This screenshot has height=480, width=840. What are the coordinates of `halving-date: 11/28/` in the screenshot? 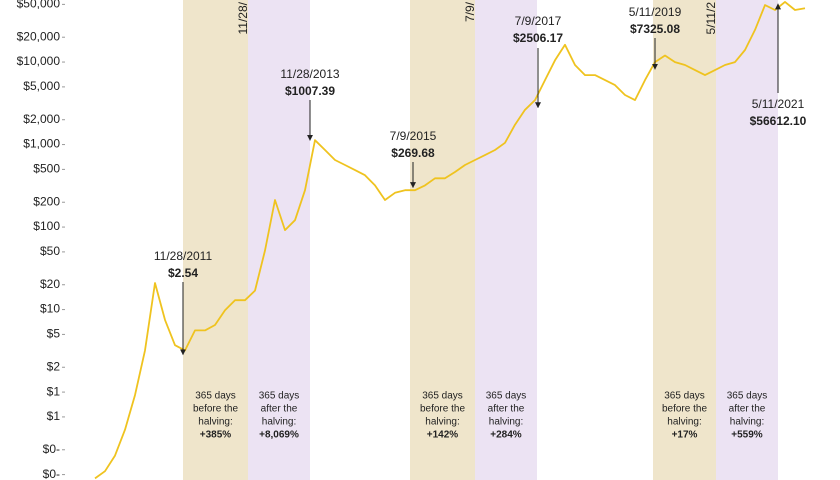 It's located at (243, 17).